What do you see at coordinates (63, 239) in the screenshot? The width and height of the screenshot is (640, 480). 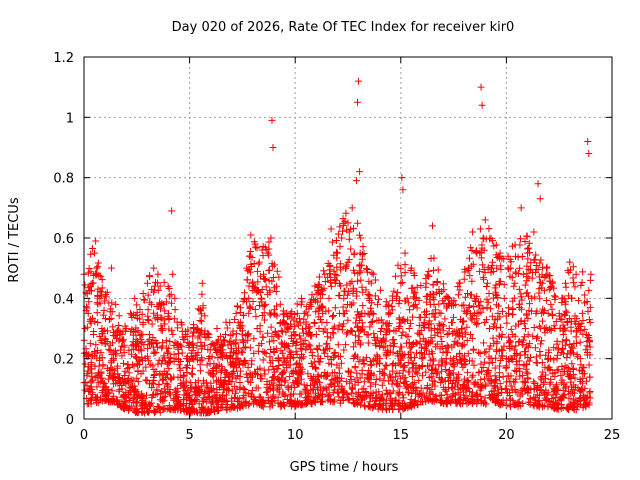 I see `y-tick-label: 0.6` at bounding box center [63, 239].